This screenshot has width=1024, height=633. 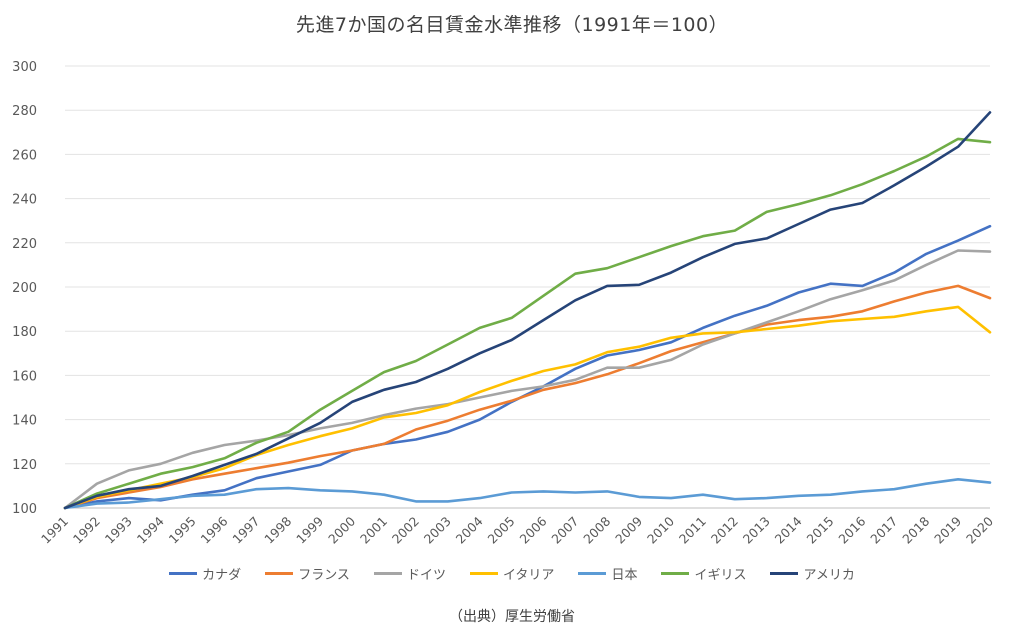 I want to click on x-tick-label: 2020, so click(x=979, y=529).